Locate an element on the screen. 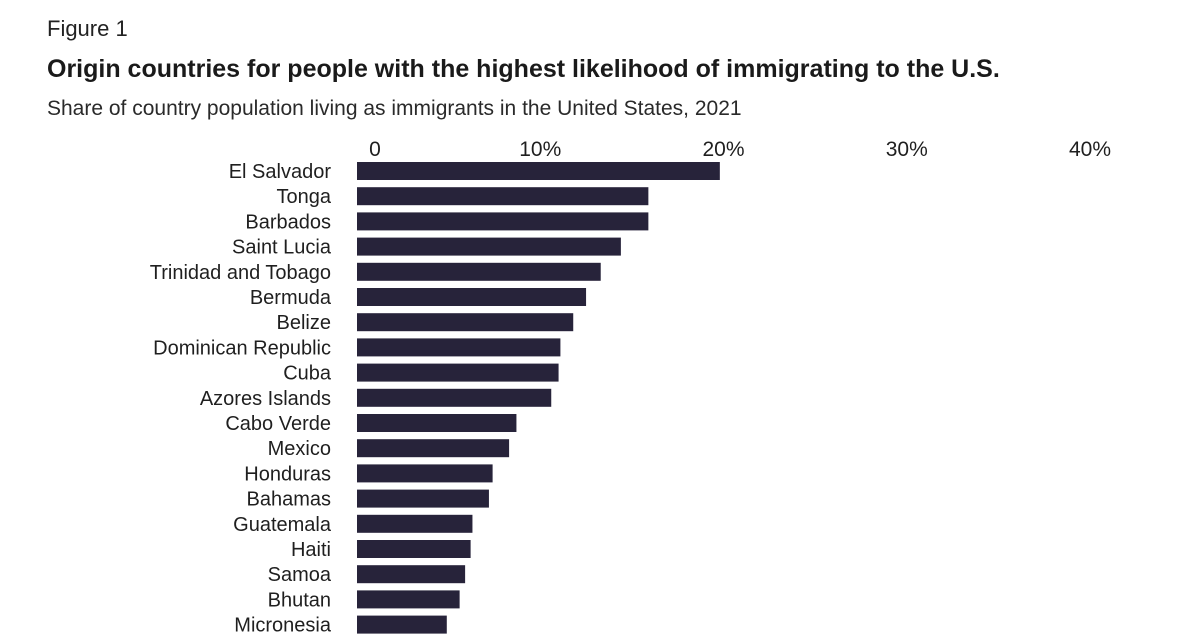 The width and height of the screenshot is (1190, 640). category-label: Guatemala is located at coordinates (282, 525).